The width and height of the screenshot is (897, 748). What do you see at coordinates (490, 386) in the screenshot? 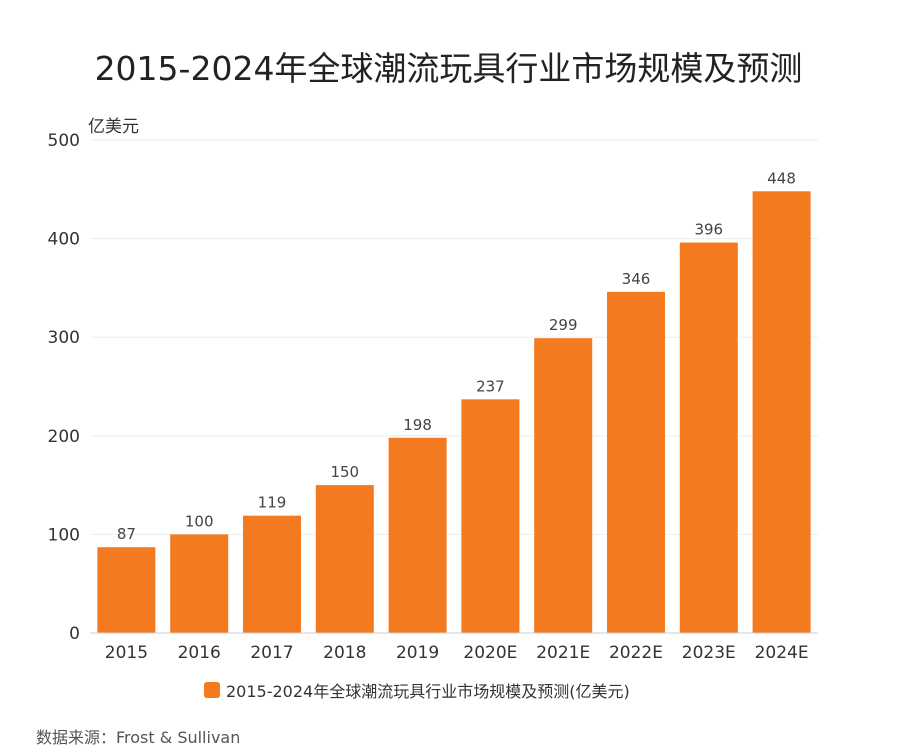
I see `data-label: 237` at bounding box center [490, 386].